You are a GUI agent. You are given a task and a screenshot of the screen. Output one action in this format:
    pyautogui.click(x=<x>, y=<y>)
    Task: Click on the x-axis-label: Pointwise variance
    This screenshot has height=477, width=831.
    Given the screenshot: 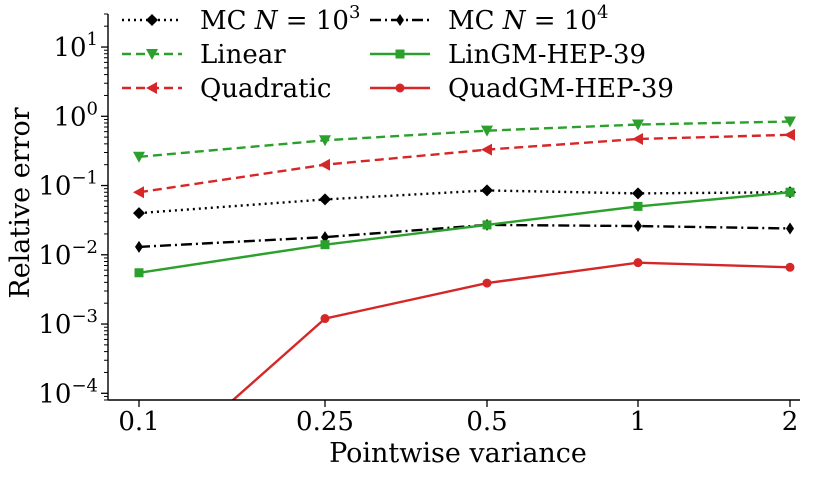 What is the action you would take?
    pyautogui.click(x=458, y=453)
    